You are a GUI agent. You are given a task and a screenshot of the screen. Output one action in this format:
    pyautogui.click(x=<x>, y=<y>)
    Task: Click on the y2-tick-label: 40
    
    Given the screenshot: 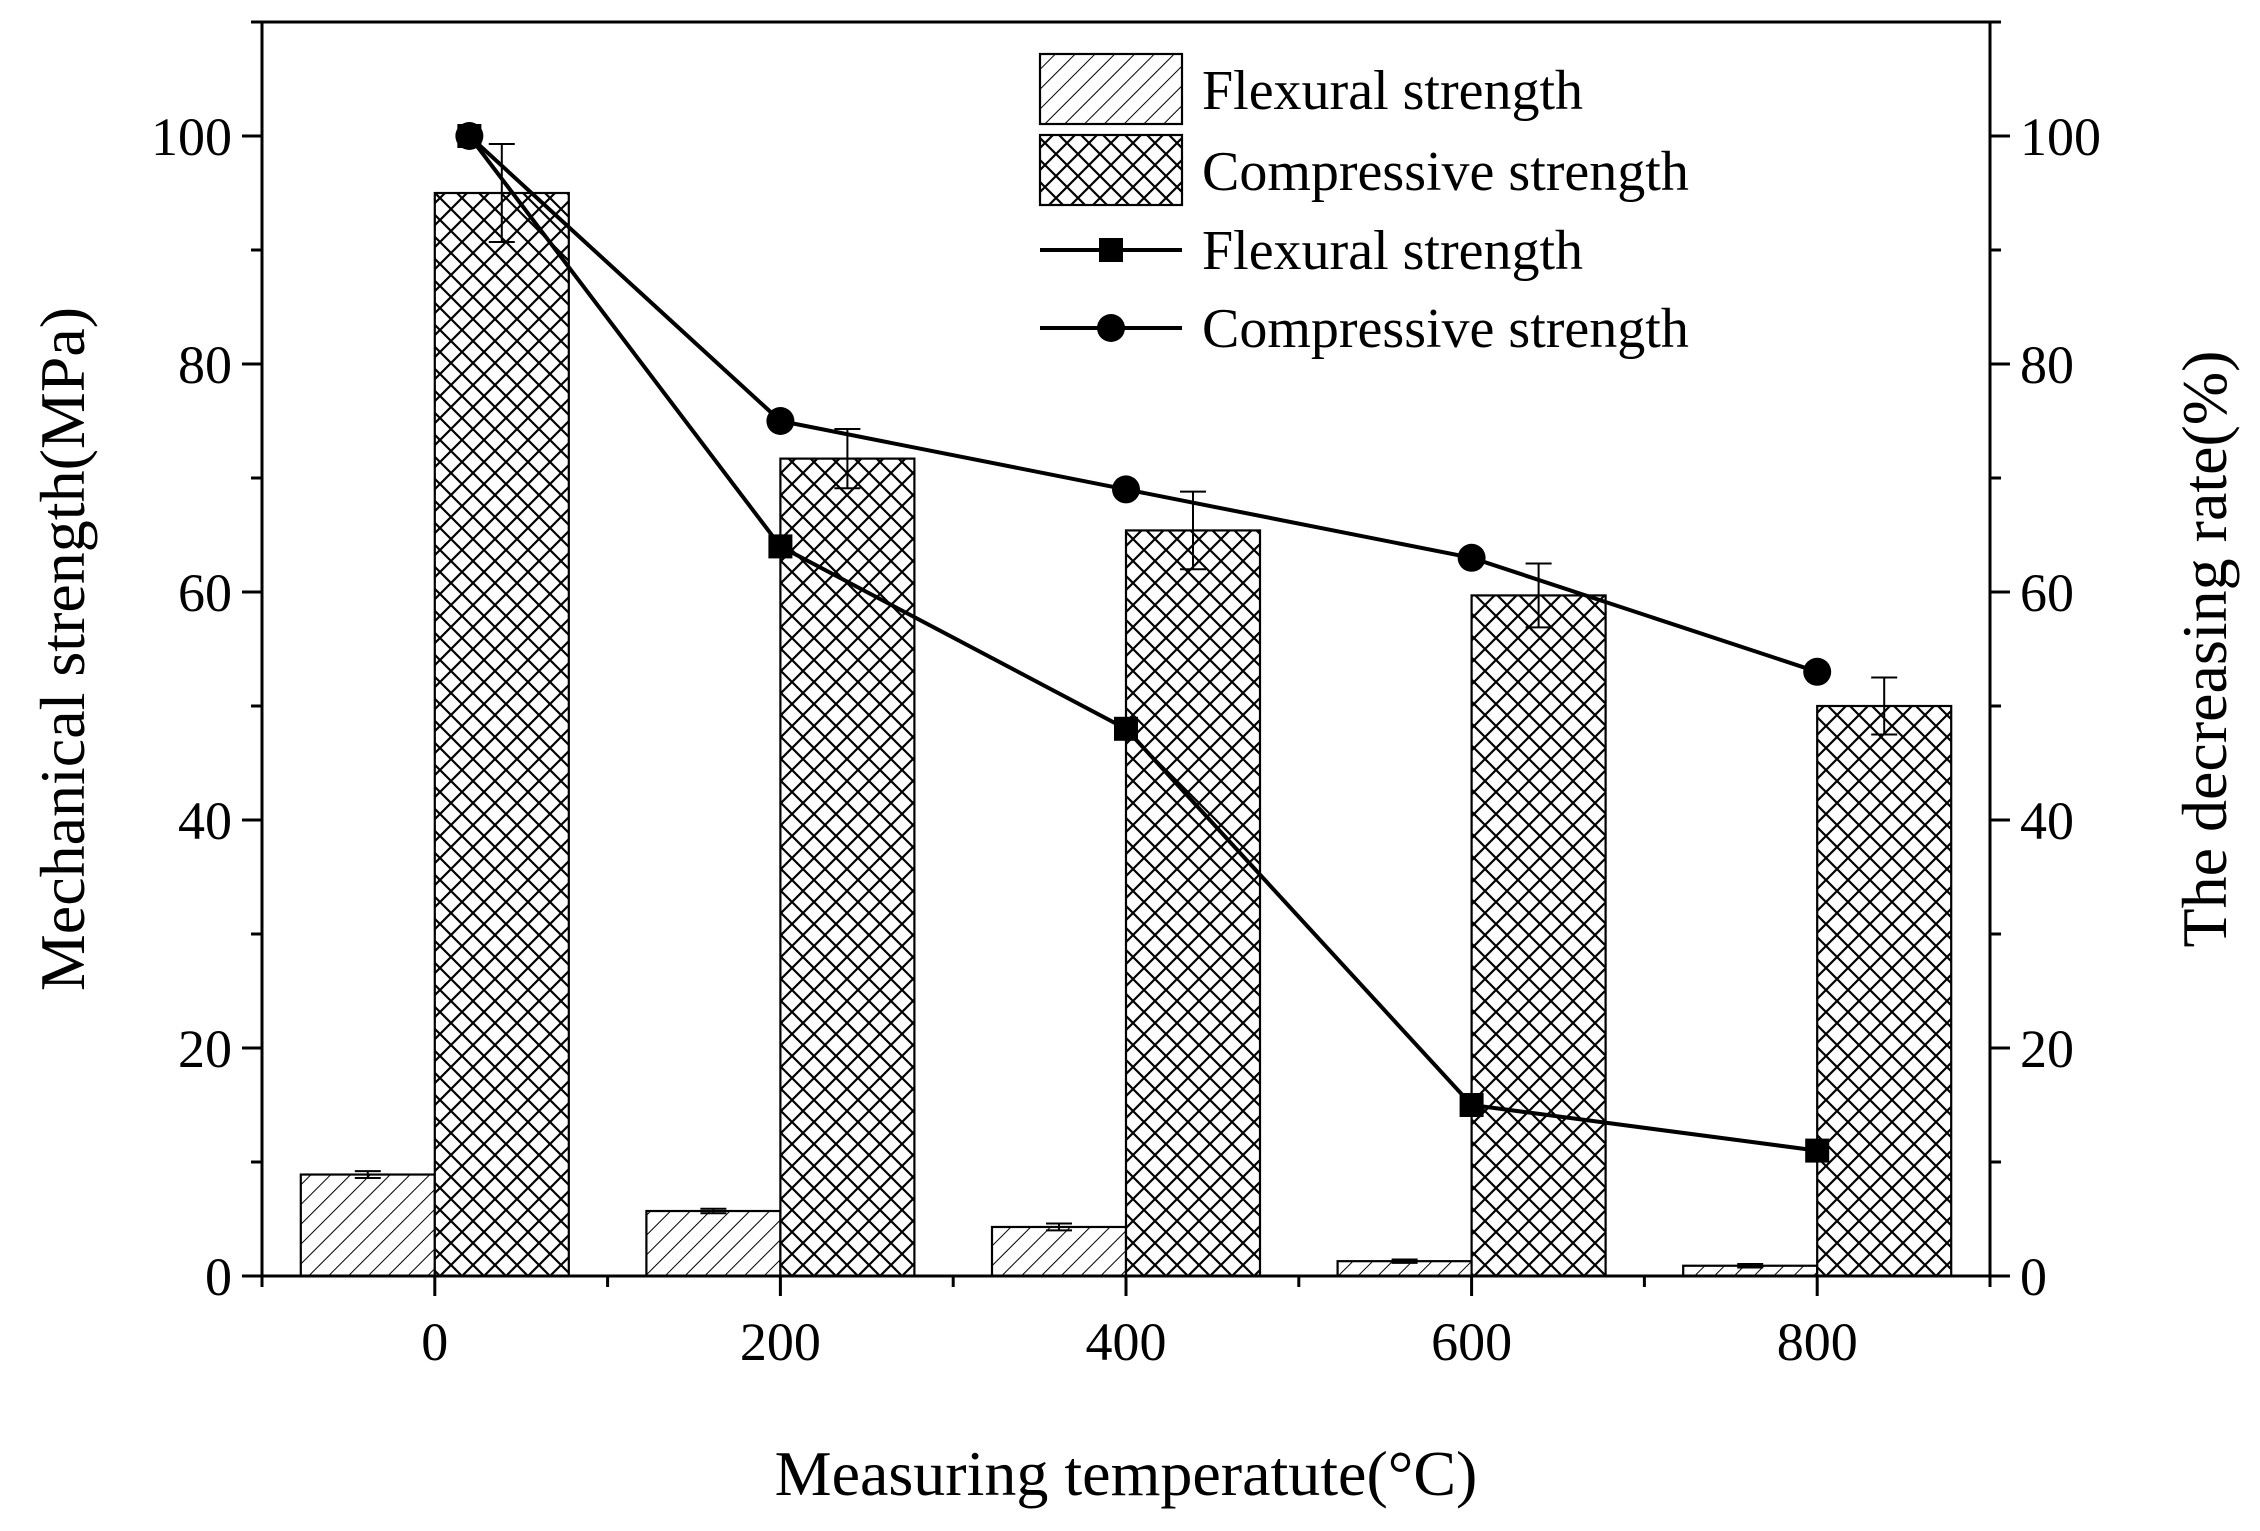 What is the action you would take?
    pyautogui.click(x=2047, y=821)
    